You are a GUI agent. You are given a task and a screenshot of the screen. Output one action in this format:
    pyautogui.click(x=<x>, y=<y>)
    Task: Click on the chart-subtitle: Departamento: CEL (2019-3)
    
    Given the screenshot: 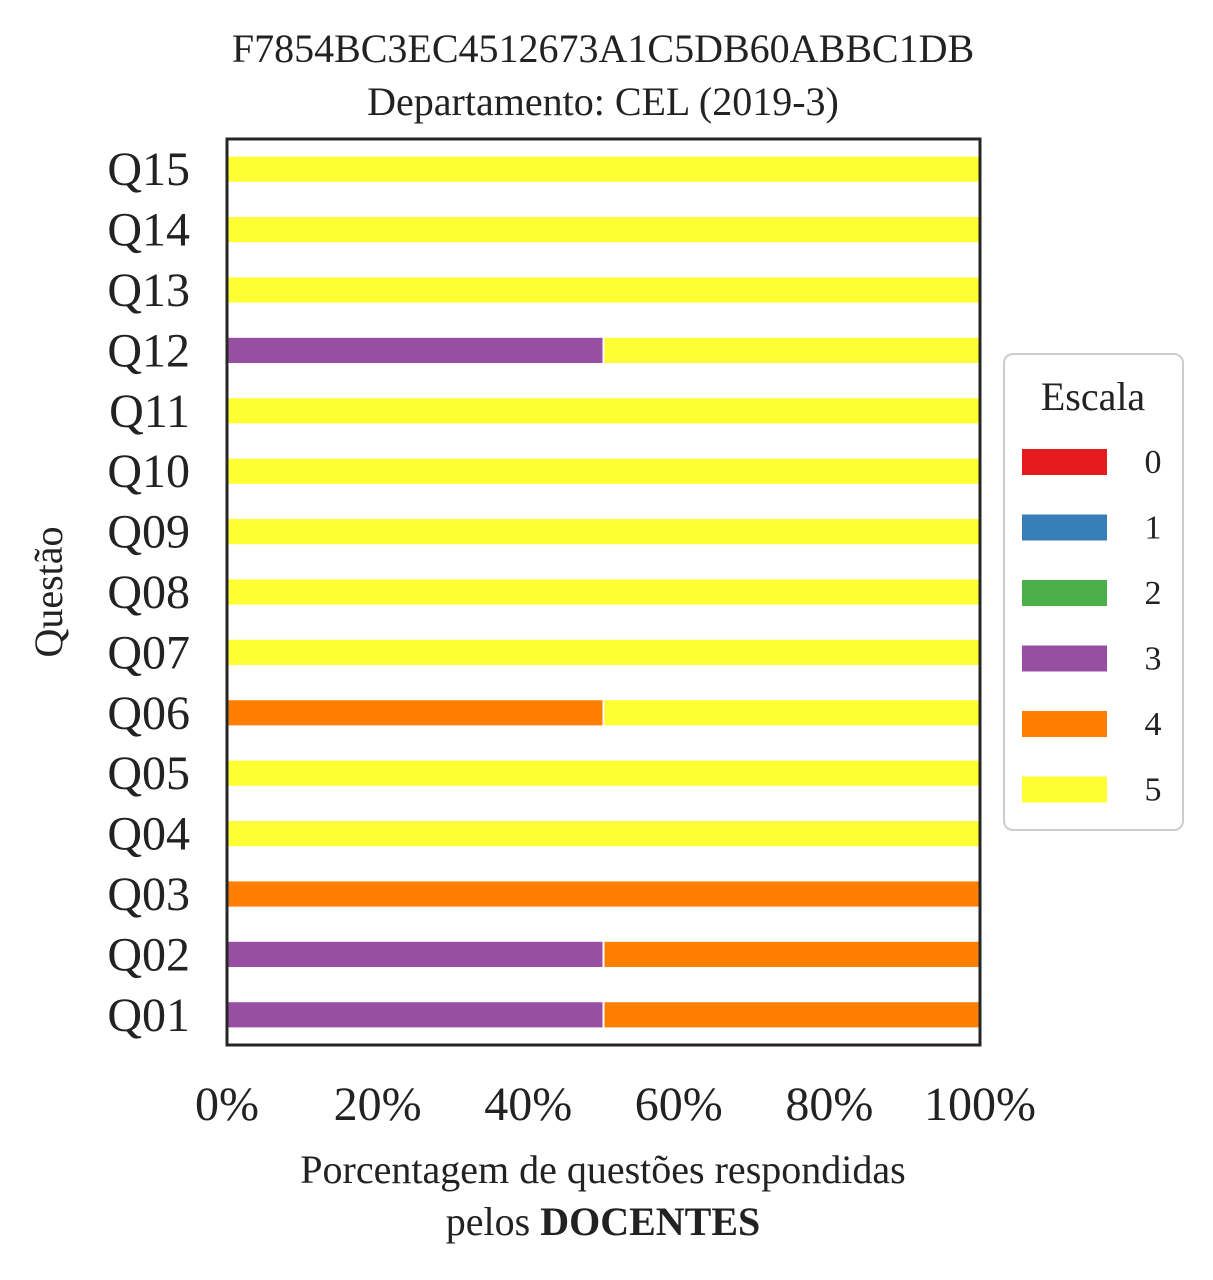 What is the action you would take?
    pyautogui.click(x=603, y=101)
    